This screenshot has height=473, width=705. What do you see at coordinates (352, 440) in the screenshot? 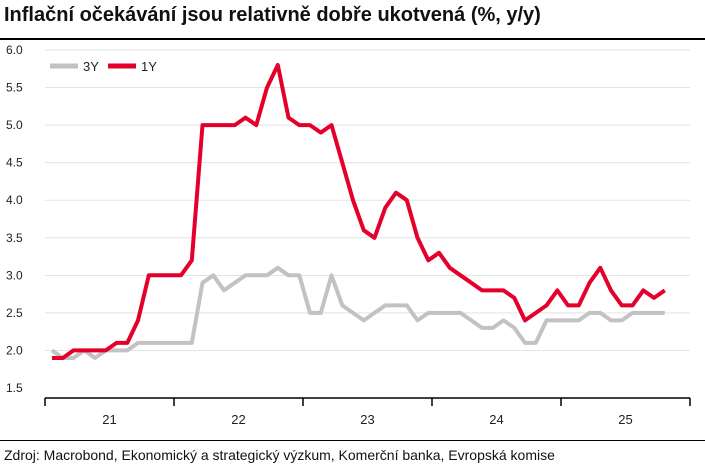
I see `source-rule` at bounding box center [352, 440].